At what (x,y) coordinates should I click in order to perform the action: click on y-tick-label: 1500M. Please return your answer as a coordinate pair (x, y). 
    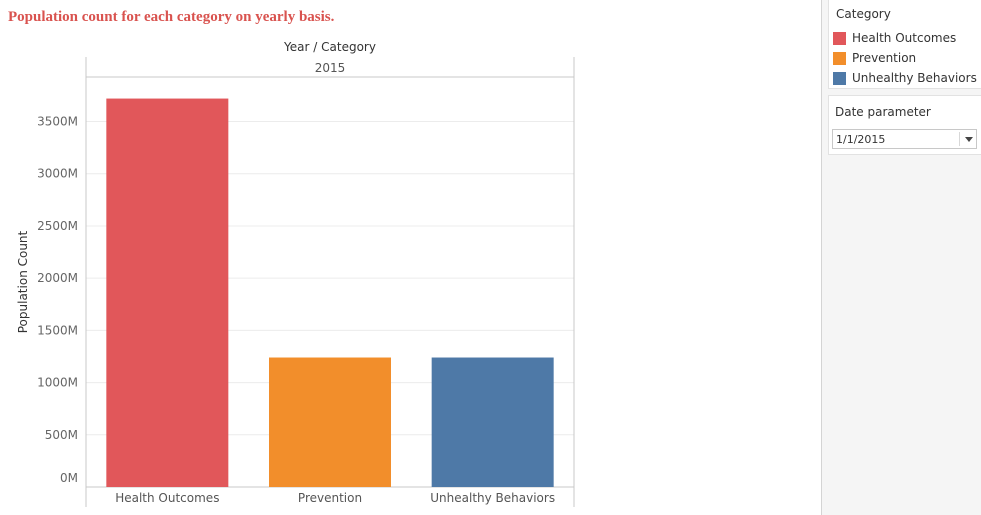
    Looking at the image, I should click on (57, 330).